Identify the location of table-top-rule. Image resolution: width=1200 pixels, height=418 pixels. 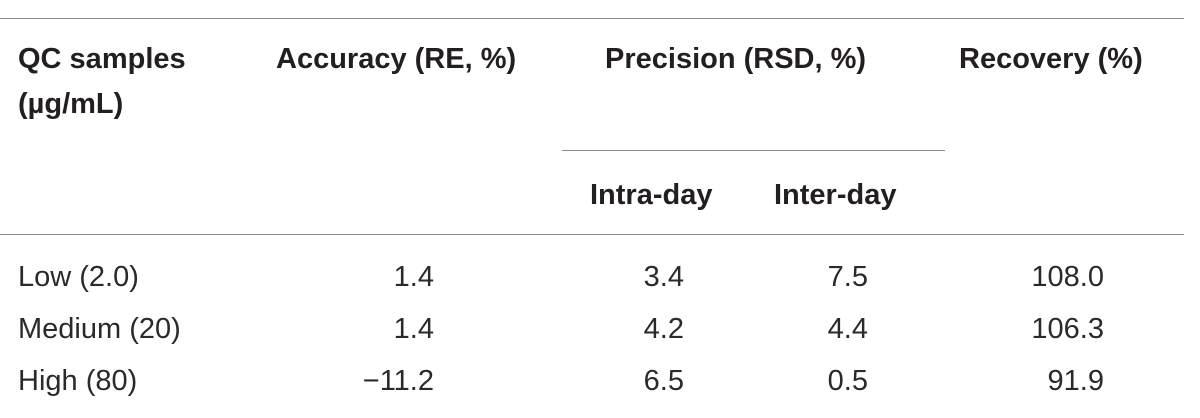
(592, 18).